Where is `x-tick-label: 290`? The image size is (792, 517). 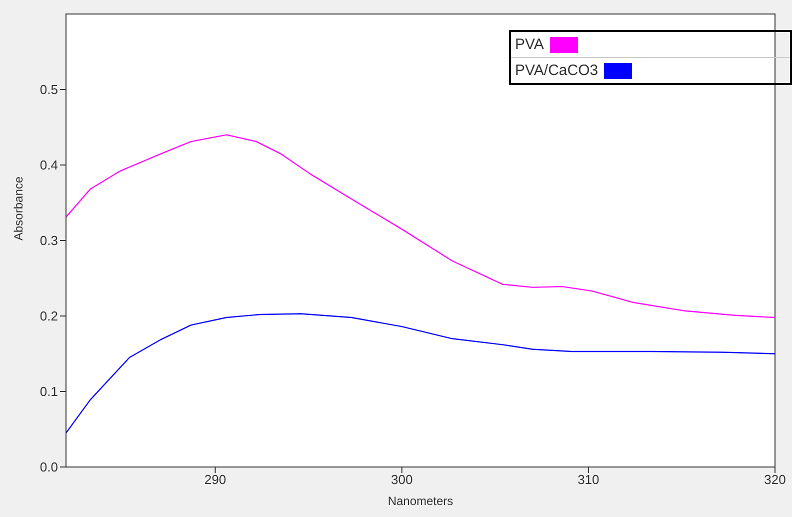 x-tick-label: 290 is located at coordinates (215, 480).